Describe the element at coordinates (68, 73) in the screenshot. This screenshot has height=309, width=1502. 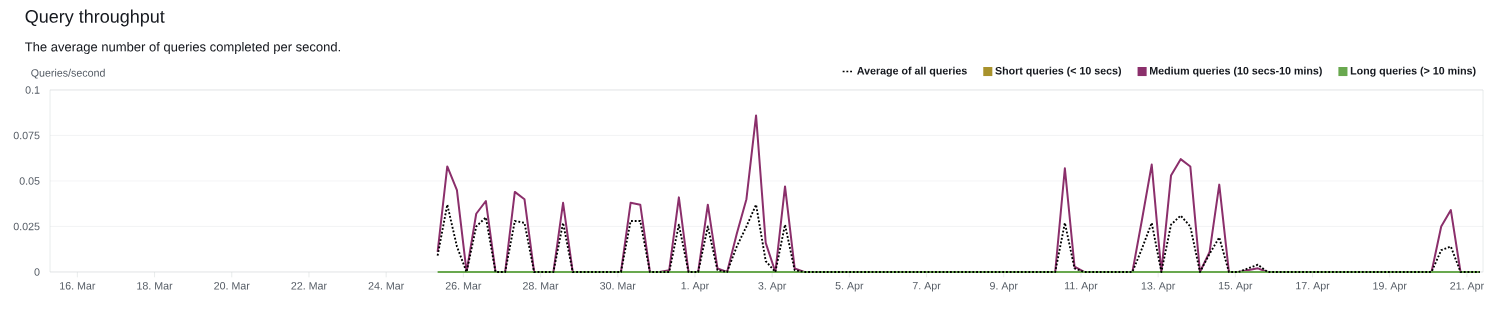
I see `y-axis-title: Queries/second` at that location.